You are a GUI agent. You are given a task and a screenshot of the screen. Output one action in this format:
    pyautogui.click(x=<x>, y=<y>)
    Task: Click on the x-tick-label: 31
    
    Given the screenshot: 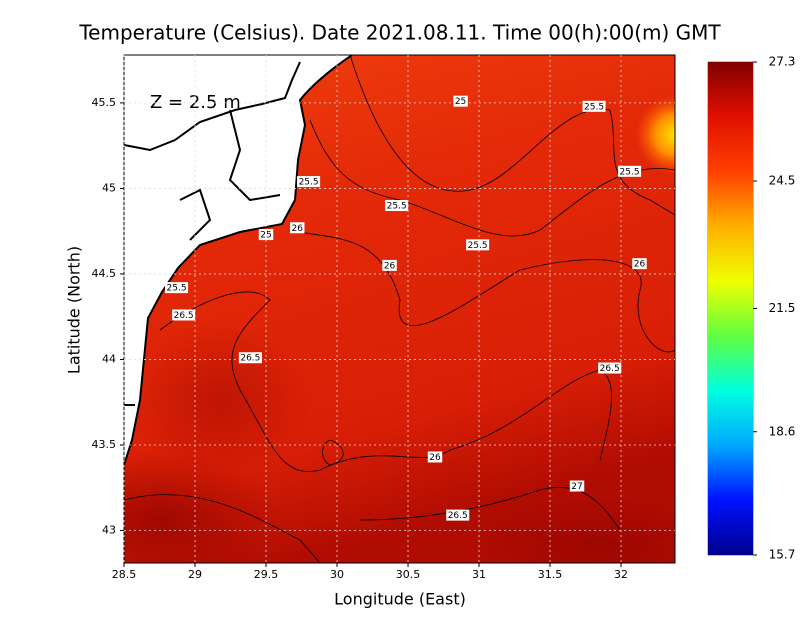 What is the action you would take?
    pyautogui.click(x=479, y=574)
    